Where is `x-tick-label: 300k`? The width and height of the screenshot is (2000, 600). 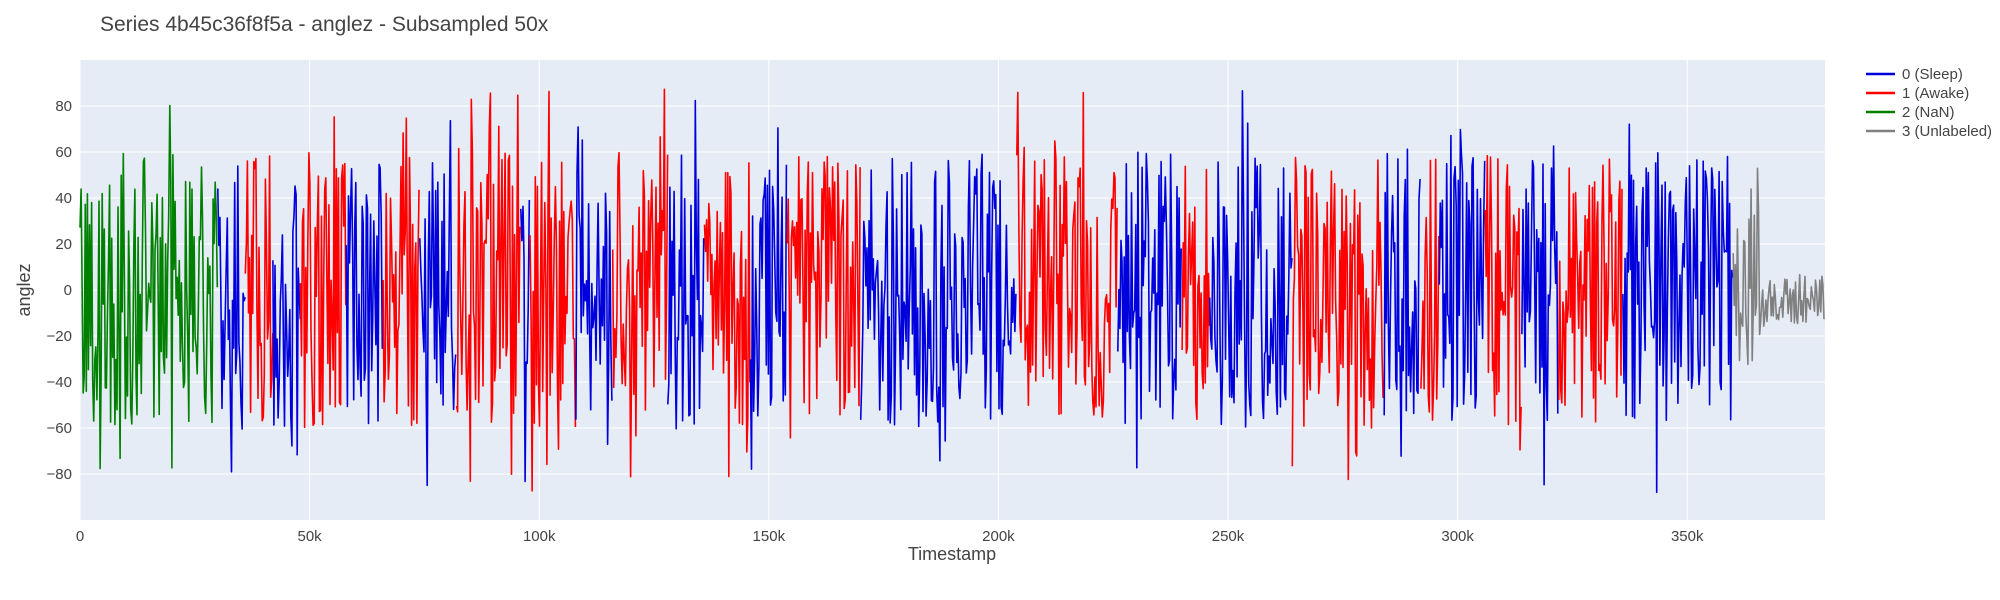
x-tick-label: 300k is located at coordinates (1457, 536).